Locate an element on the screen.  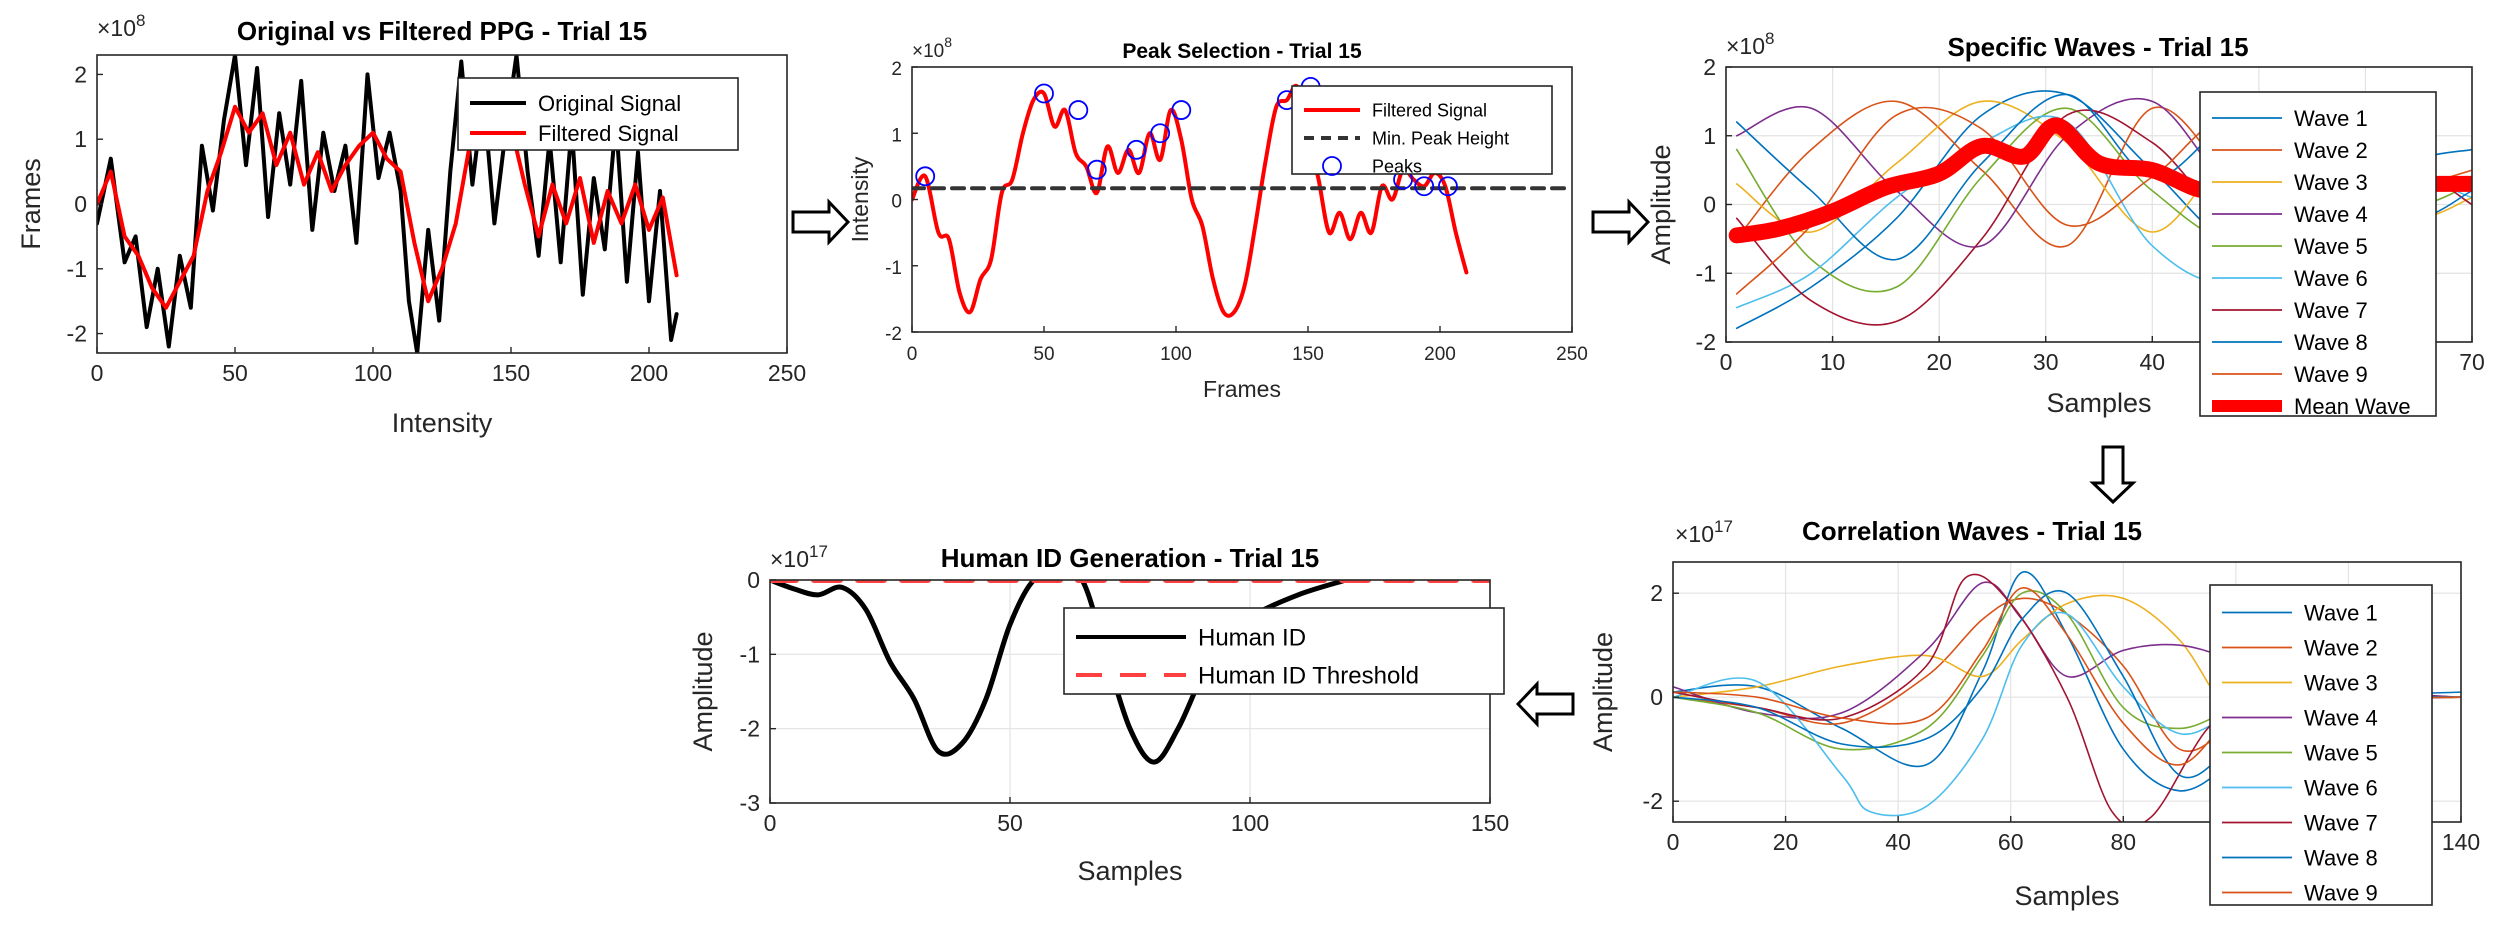
legend: Filtered Signal Min. Peak Height Peaks is located at coordinates (1422, 130).